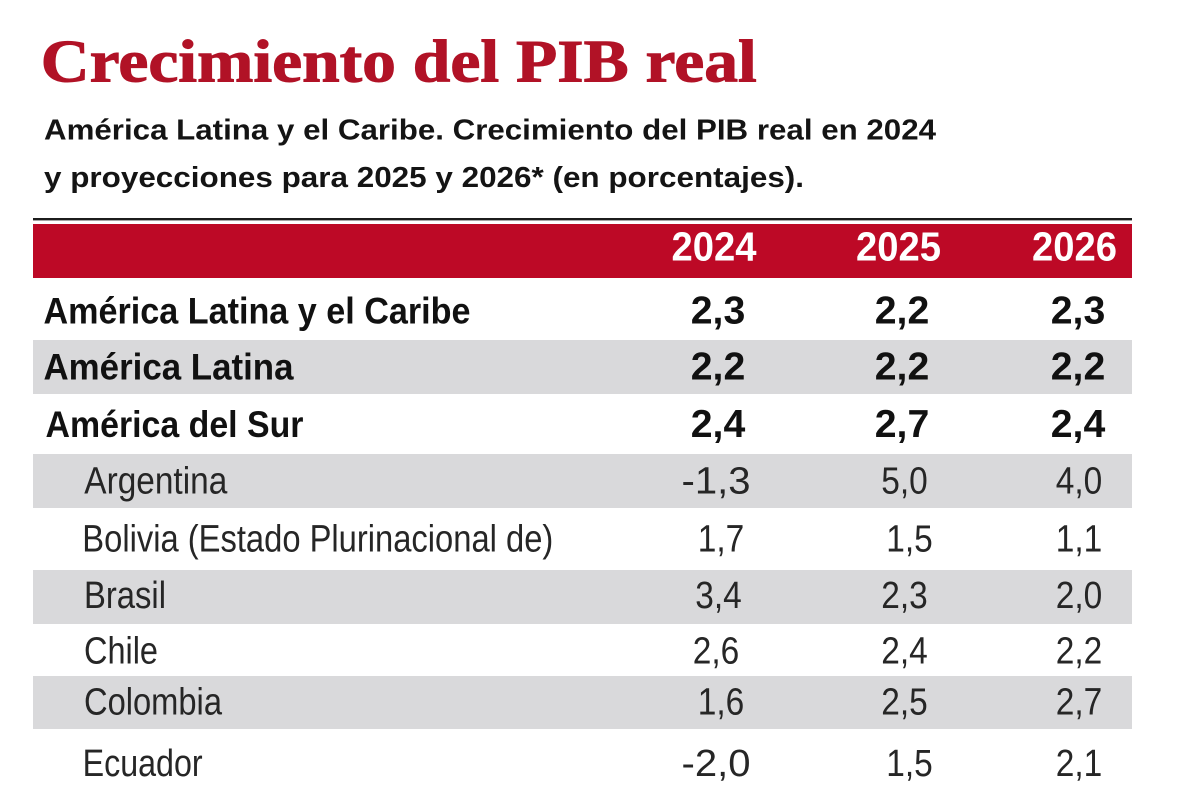  I want to click on svg-text: 1,6, so click(721, 703).